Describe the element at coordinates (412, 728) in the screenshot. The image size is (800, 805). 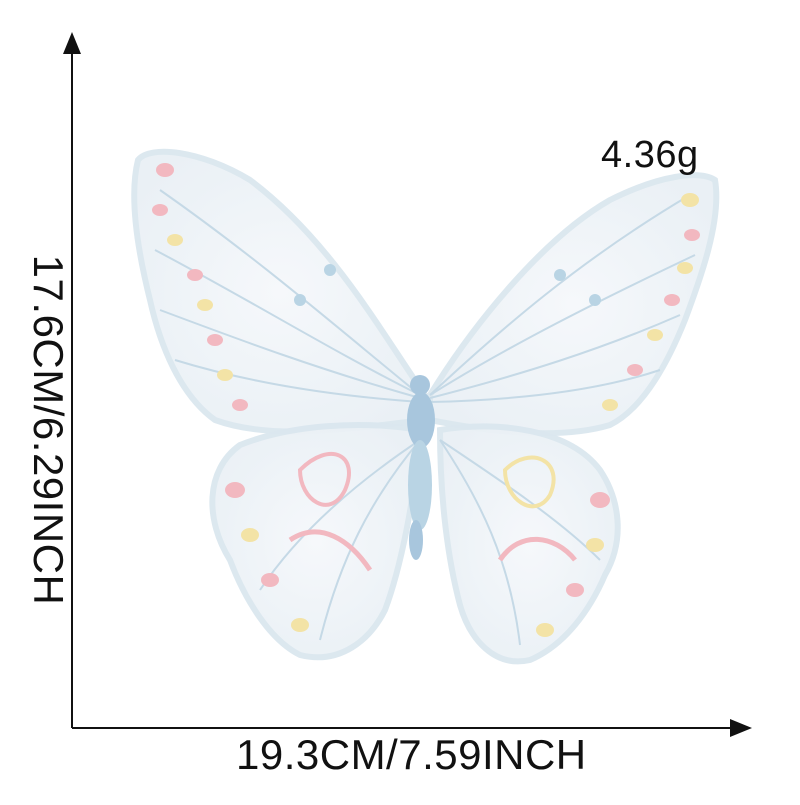
I see `horizontal-axis` at that location.